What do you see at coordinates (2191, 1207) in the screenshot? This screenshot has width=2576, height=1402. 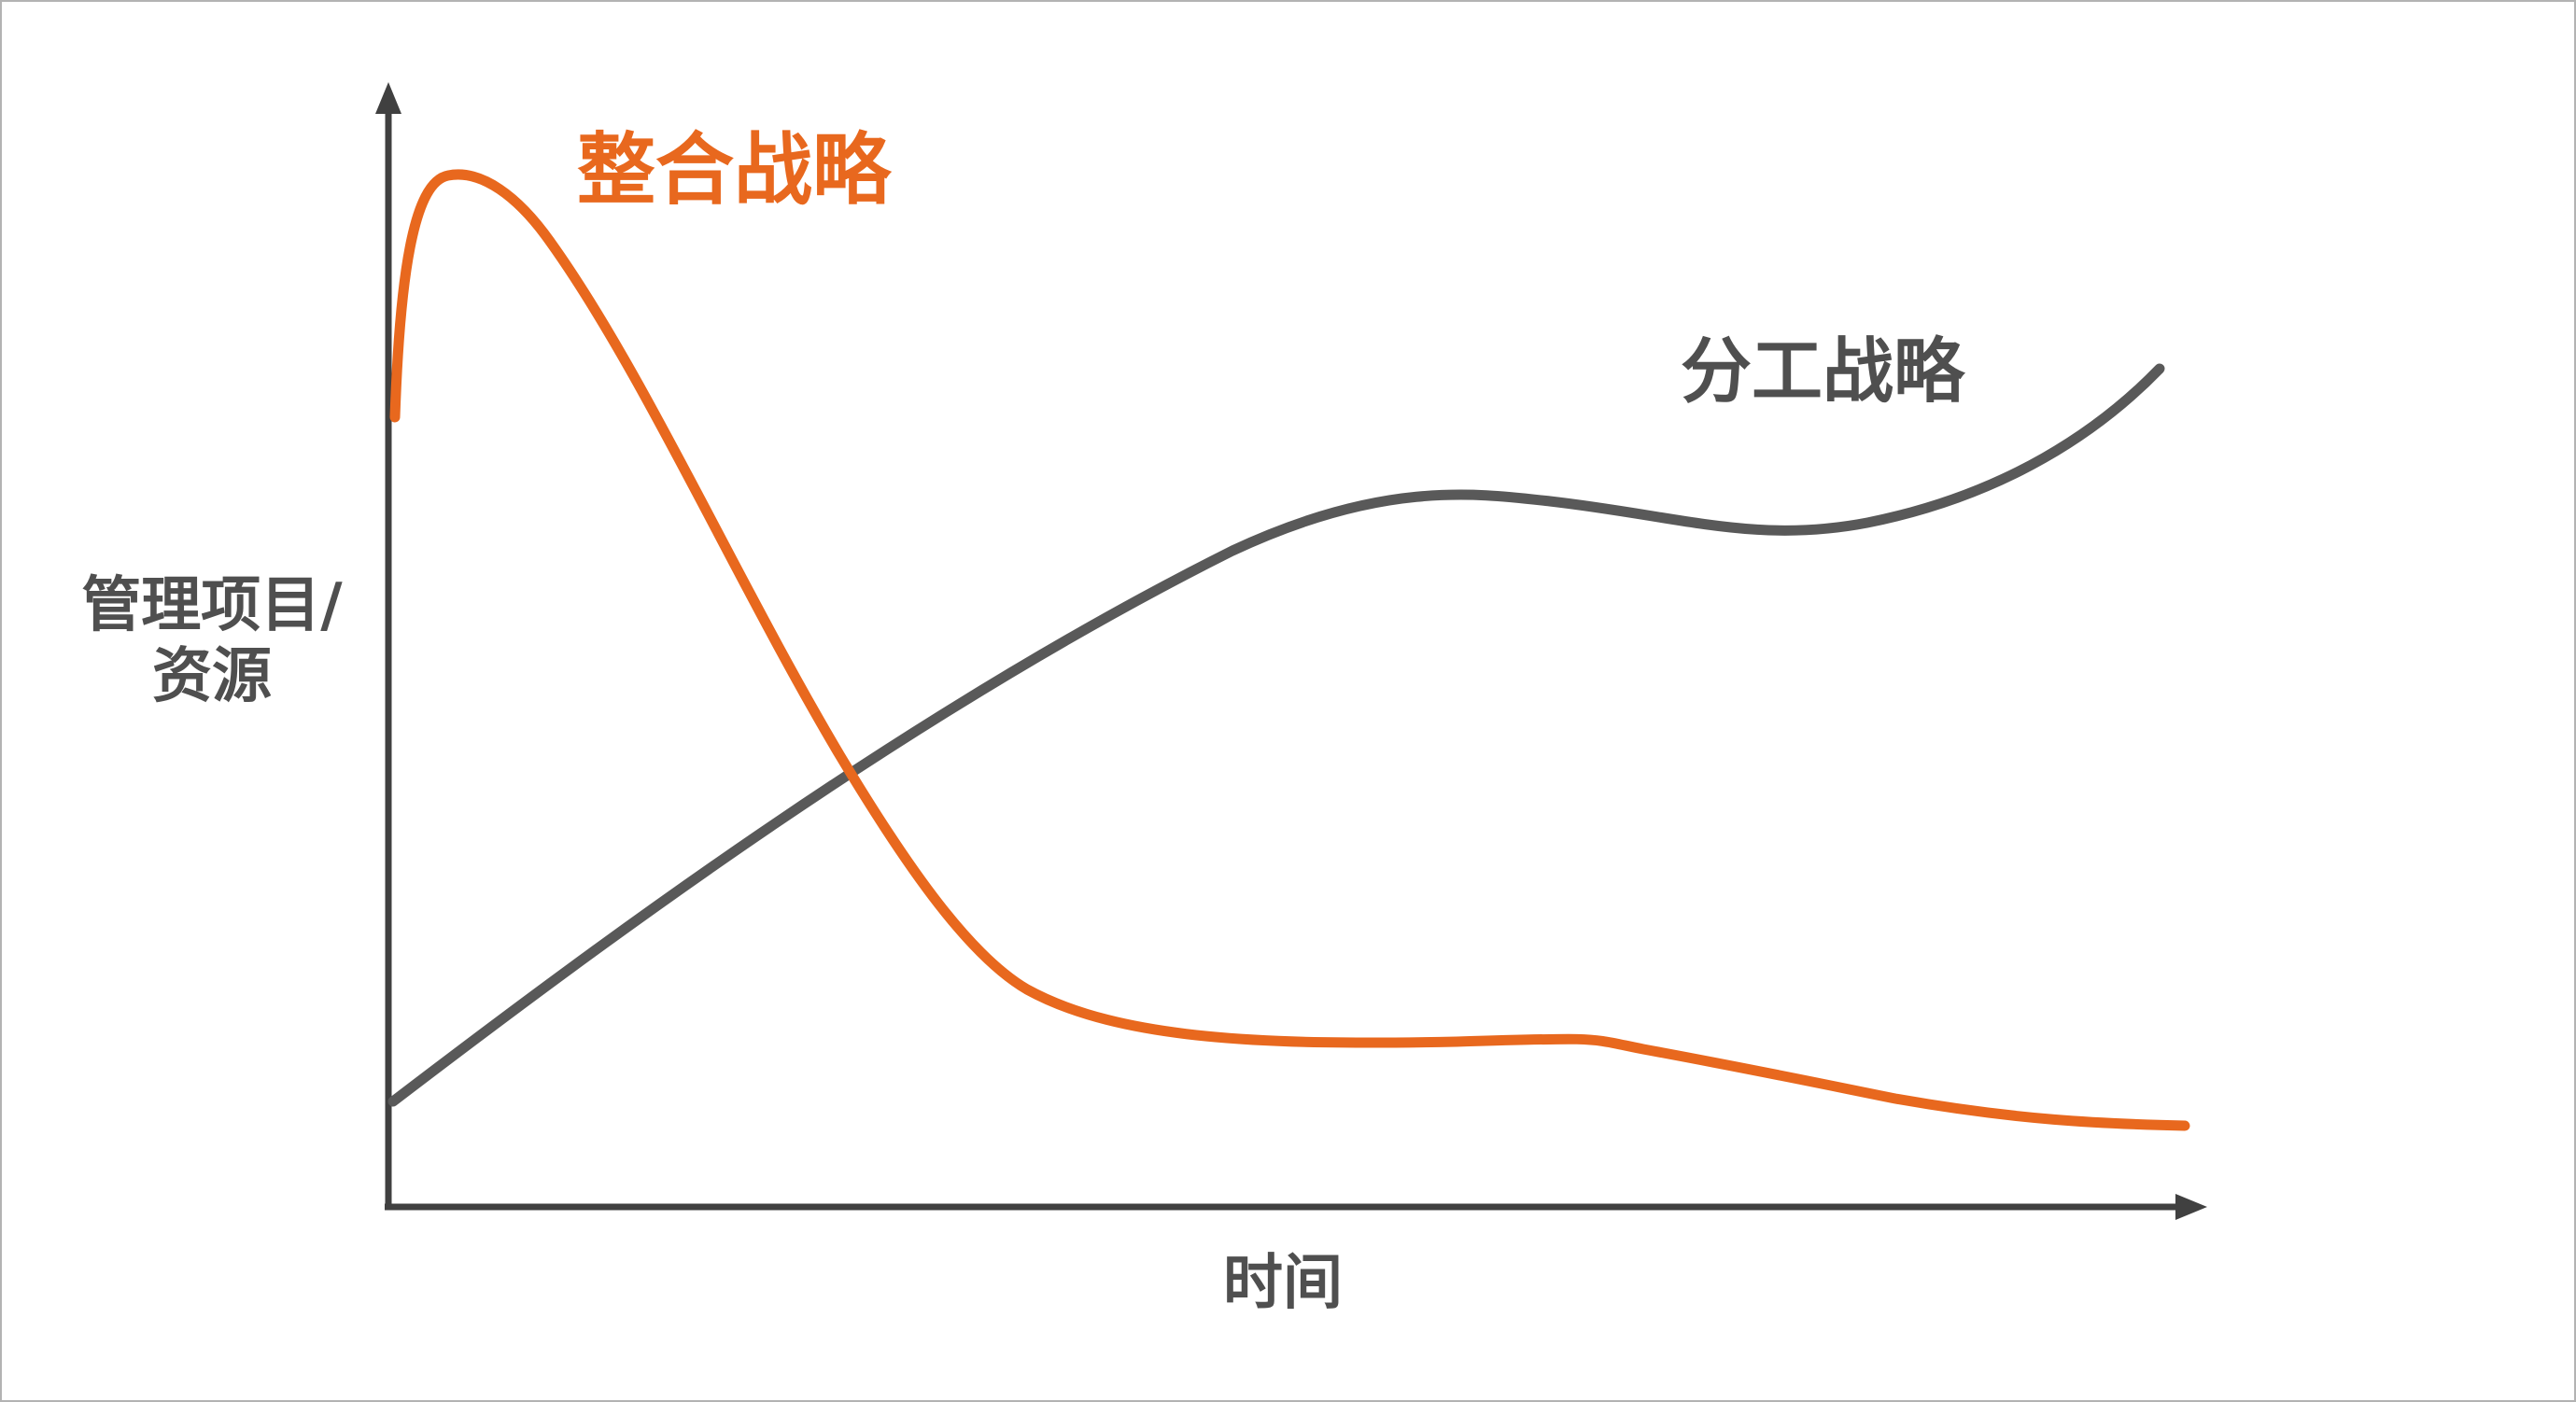 I see `x-axis-arrowhead` at bounding box center [2191, 1207].